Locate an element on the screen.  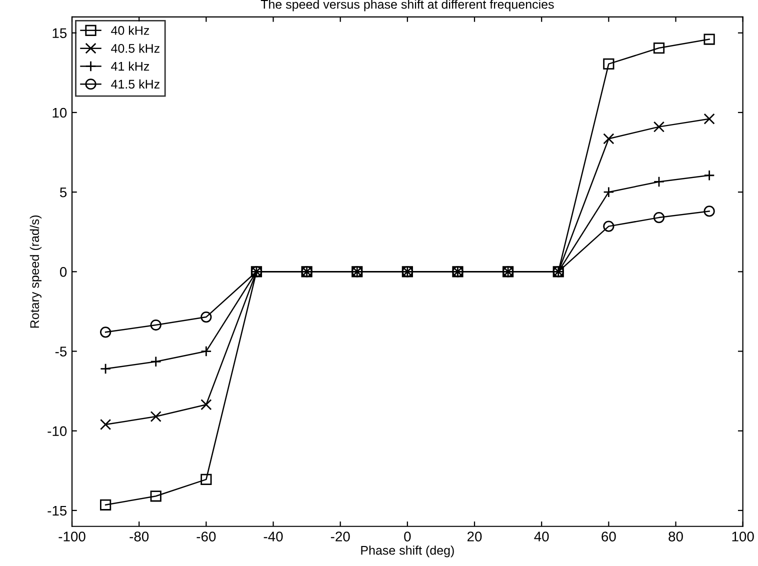
x-tick-label: -20 is located at coordinates (340, 537).